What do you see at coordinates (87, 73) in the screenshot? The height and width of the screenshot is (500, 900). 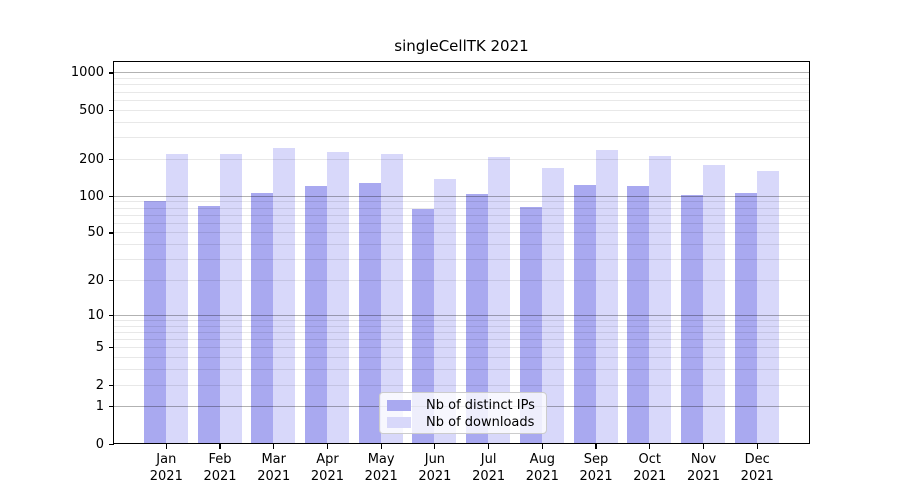 I see `y-axis-tick-label: 1000` at bounding box center [87, 73].